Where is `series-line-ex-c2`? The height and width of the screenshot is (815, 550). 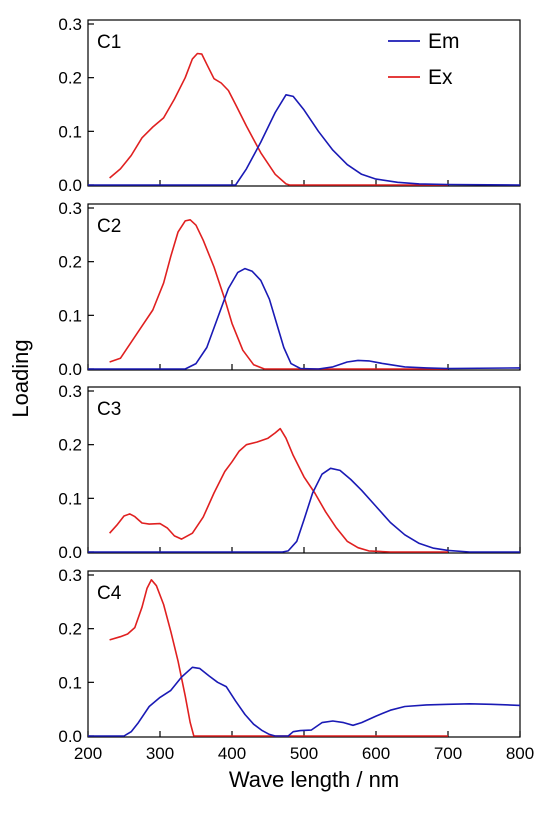
series-line-ex-c2 is located at coordinates (278, 294).